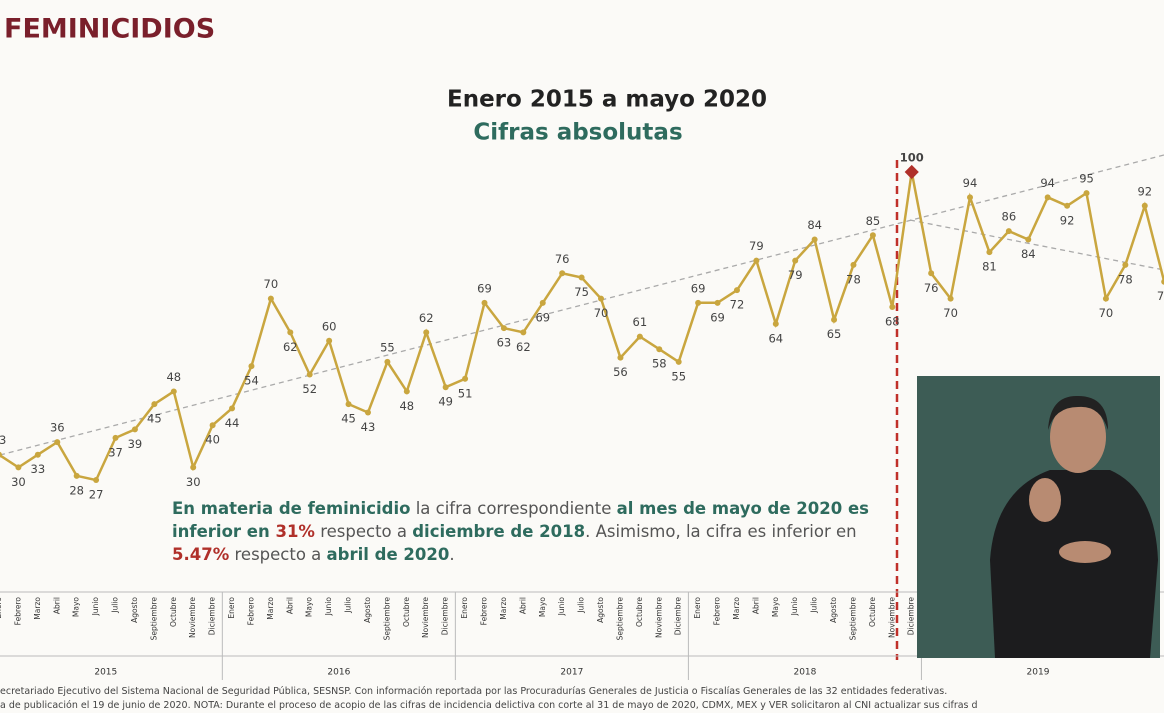  What do you see at coordinates (348, 605) in the screenshot?
I see `x-tick-label: Julio` at bounding box center [348, 605].